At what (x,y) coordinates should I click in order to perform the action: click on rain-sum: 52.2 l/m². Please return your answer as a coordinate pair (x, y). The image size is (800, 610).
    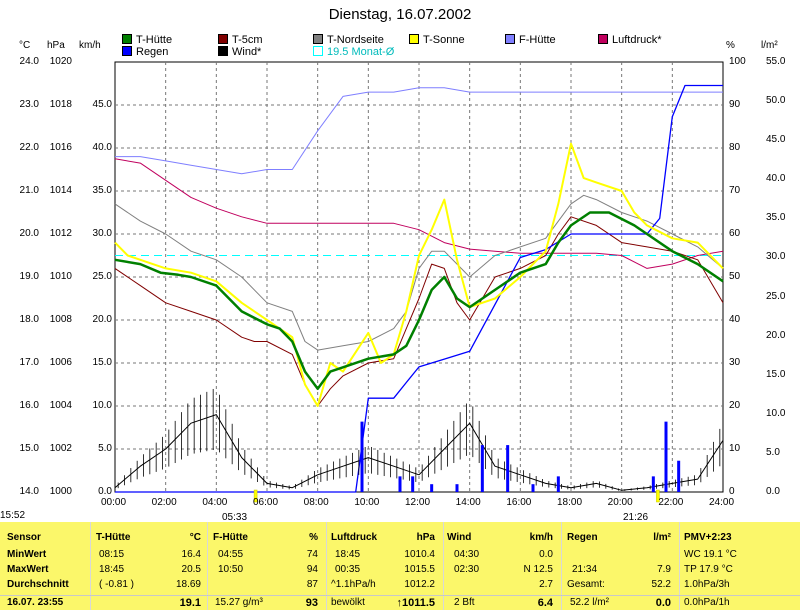
    Looking at the image, I should click on (589, 602).